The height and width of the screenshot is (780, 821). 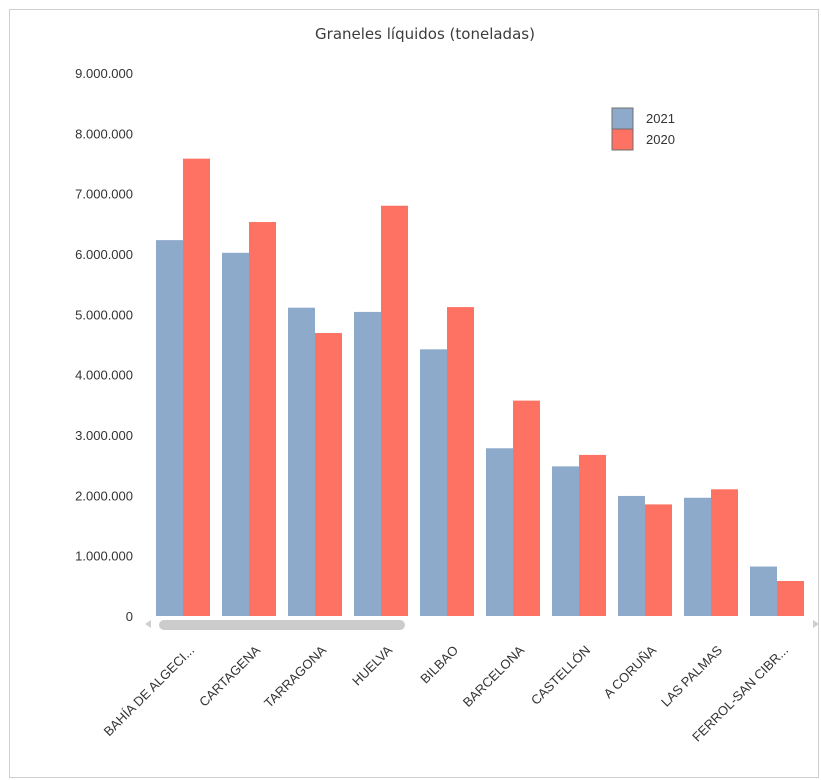 I want to click on x-tick-label: TARRAGONA, so click(x=295, y=676).